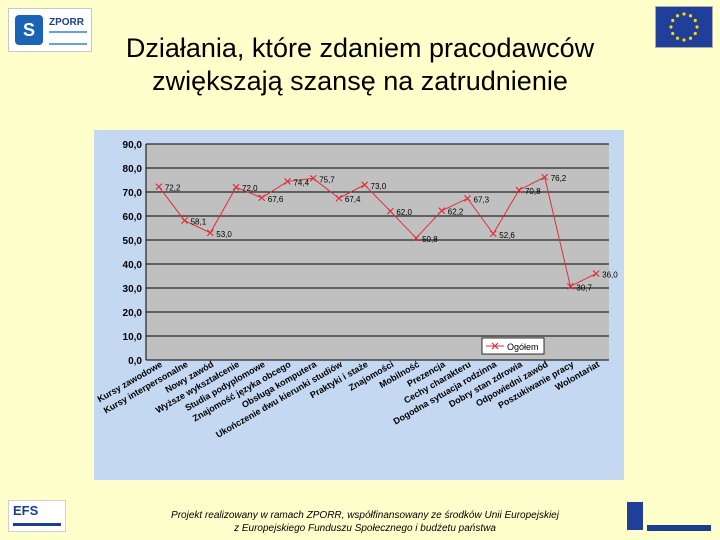 This screenshot has height=540, width=720. I want to click on data-label: 67,4, so click(353, 199).